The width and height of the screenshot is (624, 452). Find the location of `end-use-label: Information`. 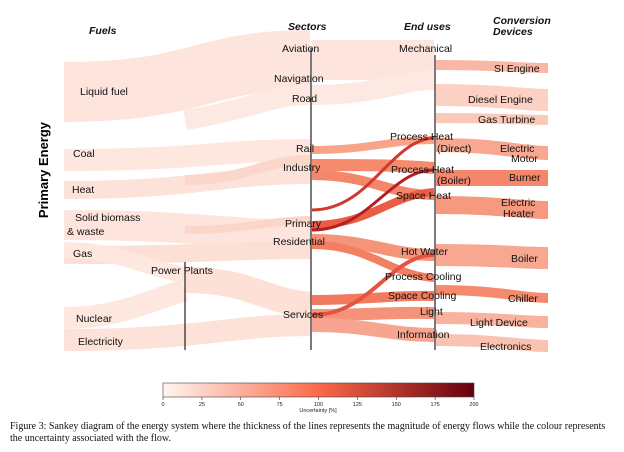

end-use-label: Information is located at coordinates (423, 335).